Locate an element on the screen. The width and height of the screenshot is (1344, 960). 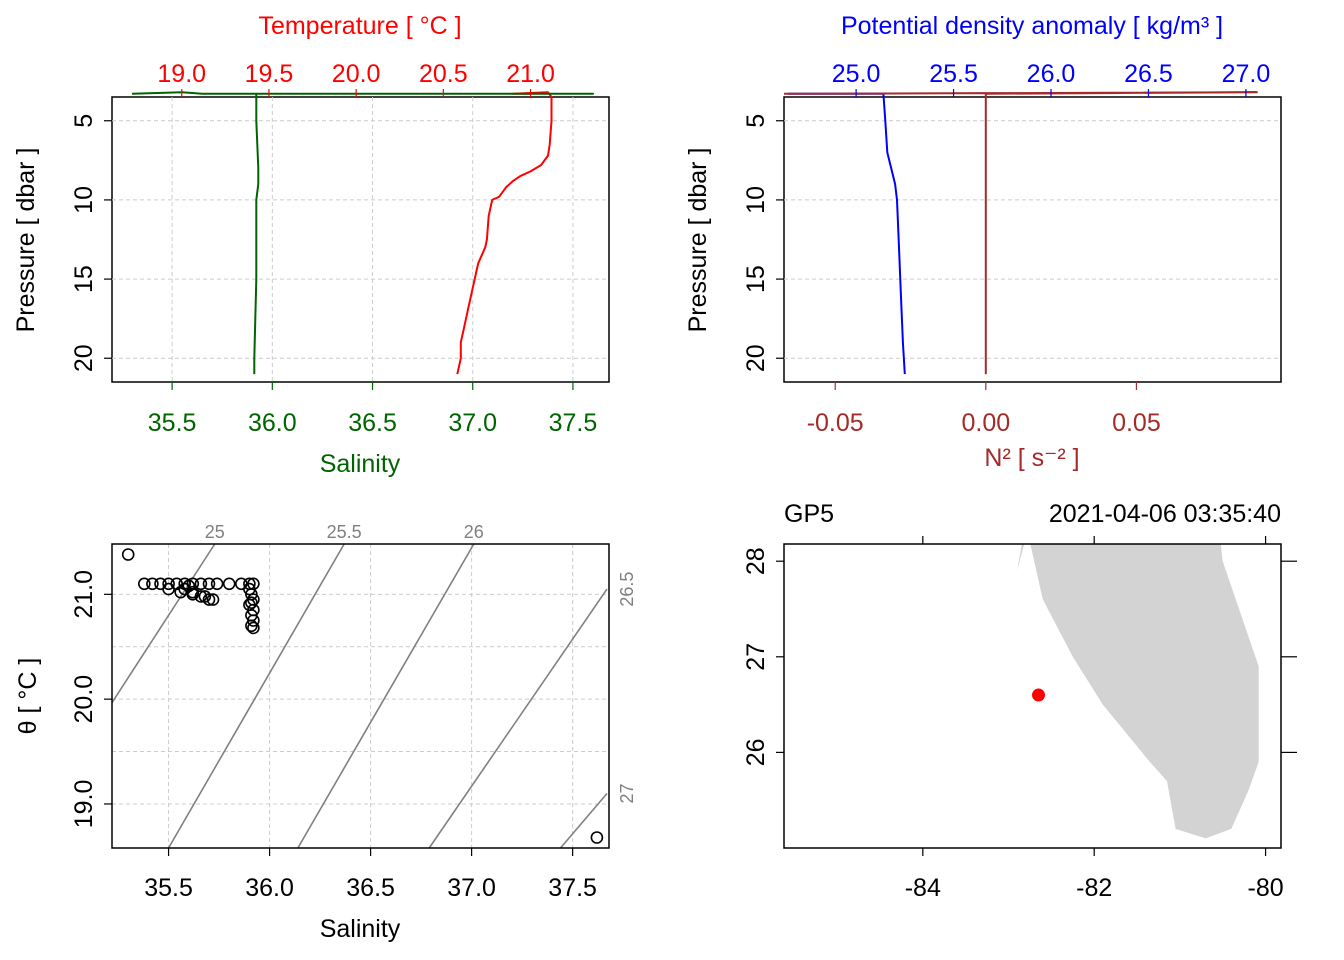
p3-y-tick-label: 19.0 is located at coordinates (84, 804).